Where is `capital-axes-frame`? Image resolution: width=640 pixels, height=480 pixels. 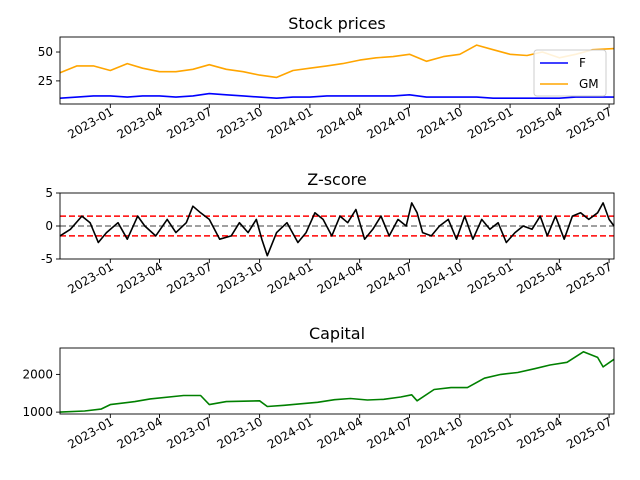 capital-axes-frame is located at coordinates (337, 381).